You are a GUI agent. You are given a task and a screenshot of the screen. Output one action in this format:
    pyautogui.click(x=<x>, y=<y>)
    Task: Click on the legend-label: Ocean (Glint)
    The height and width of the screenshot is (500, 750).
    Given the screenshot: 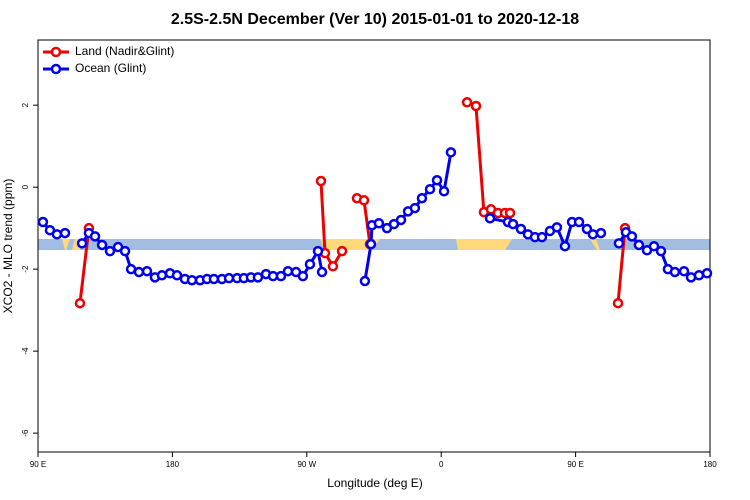 What is the action you would take?
    pyautogui.click(x=110, y=68)
    